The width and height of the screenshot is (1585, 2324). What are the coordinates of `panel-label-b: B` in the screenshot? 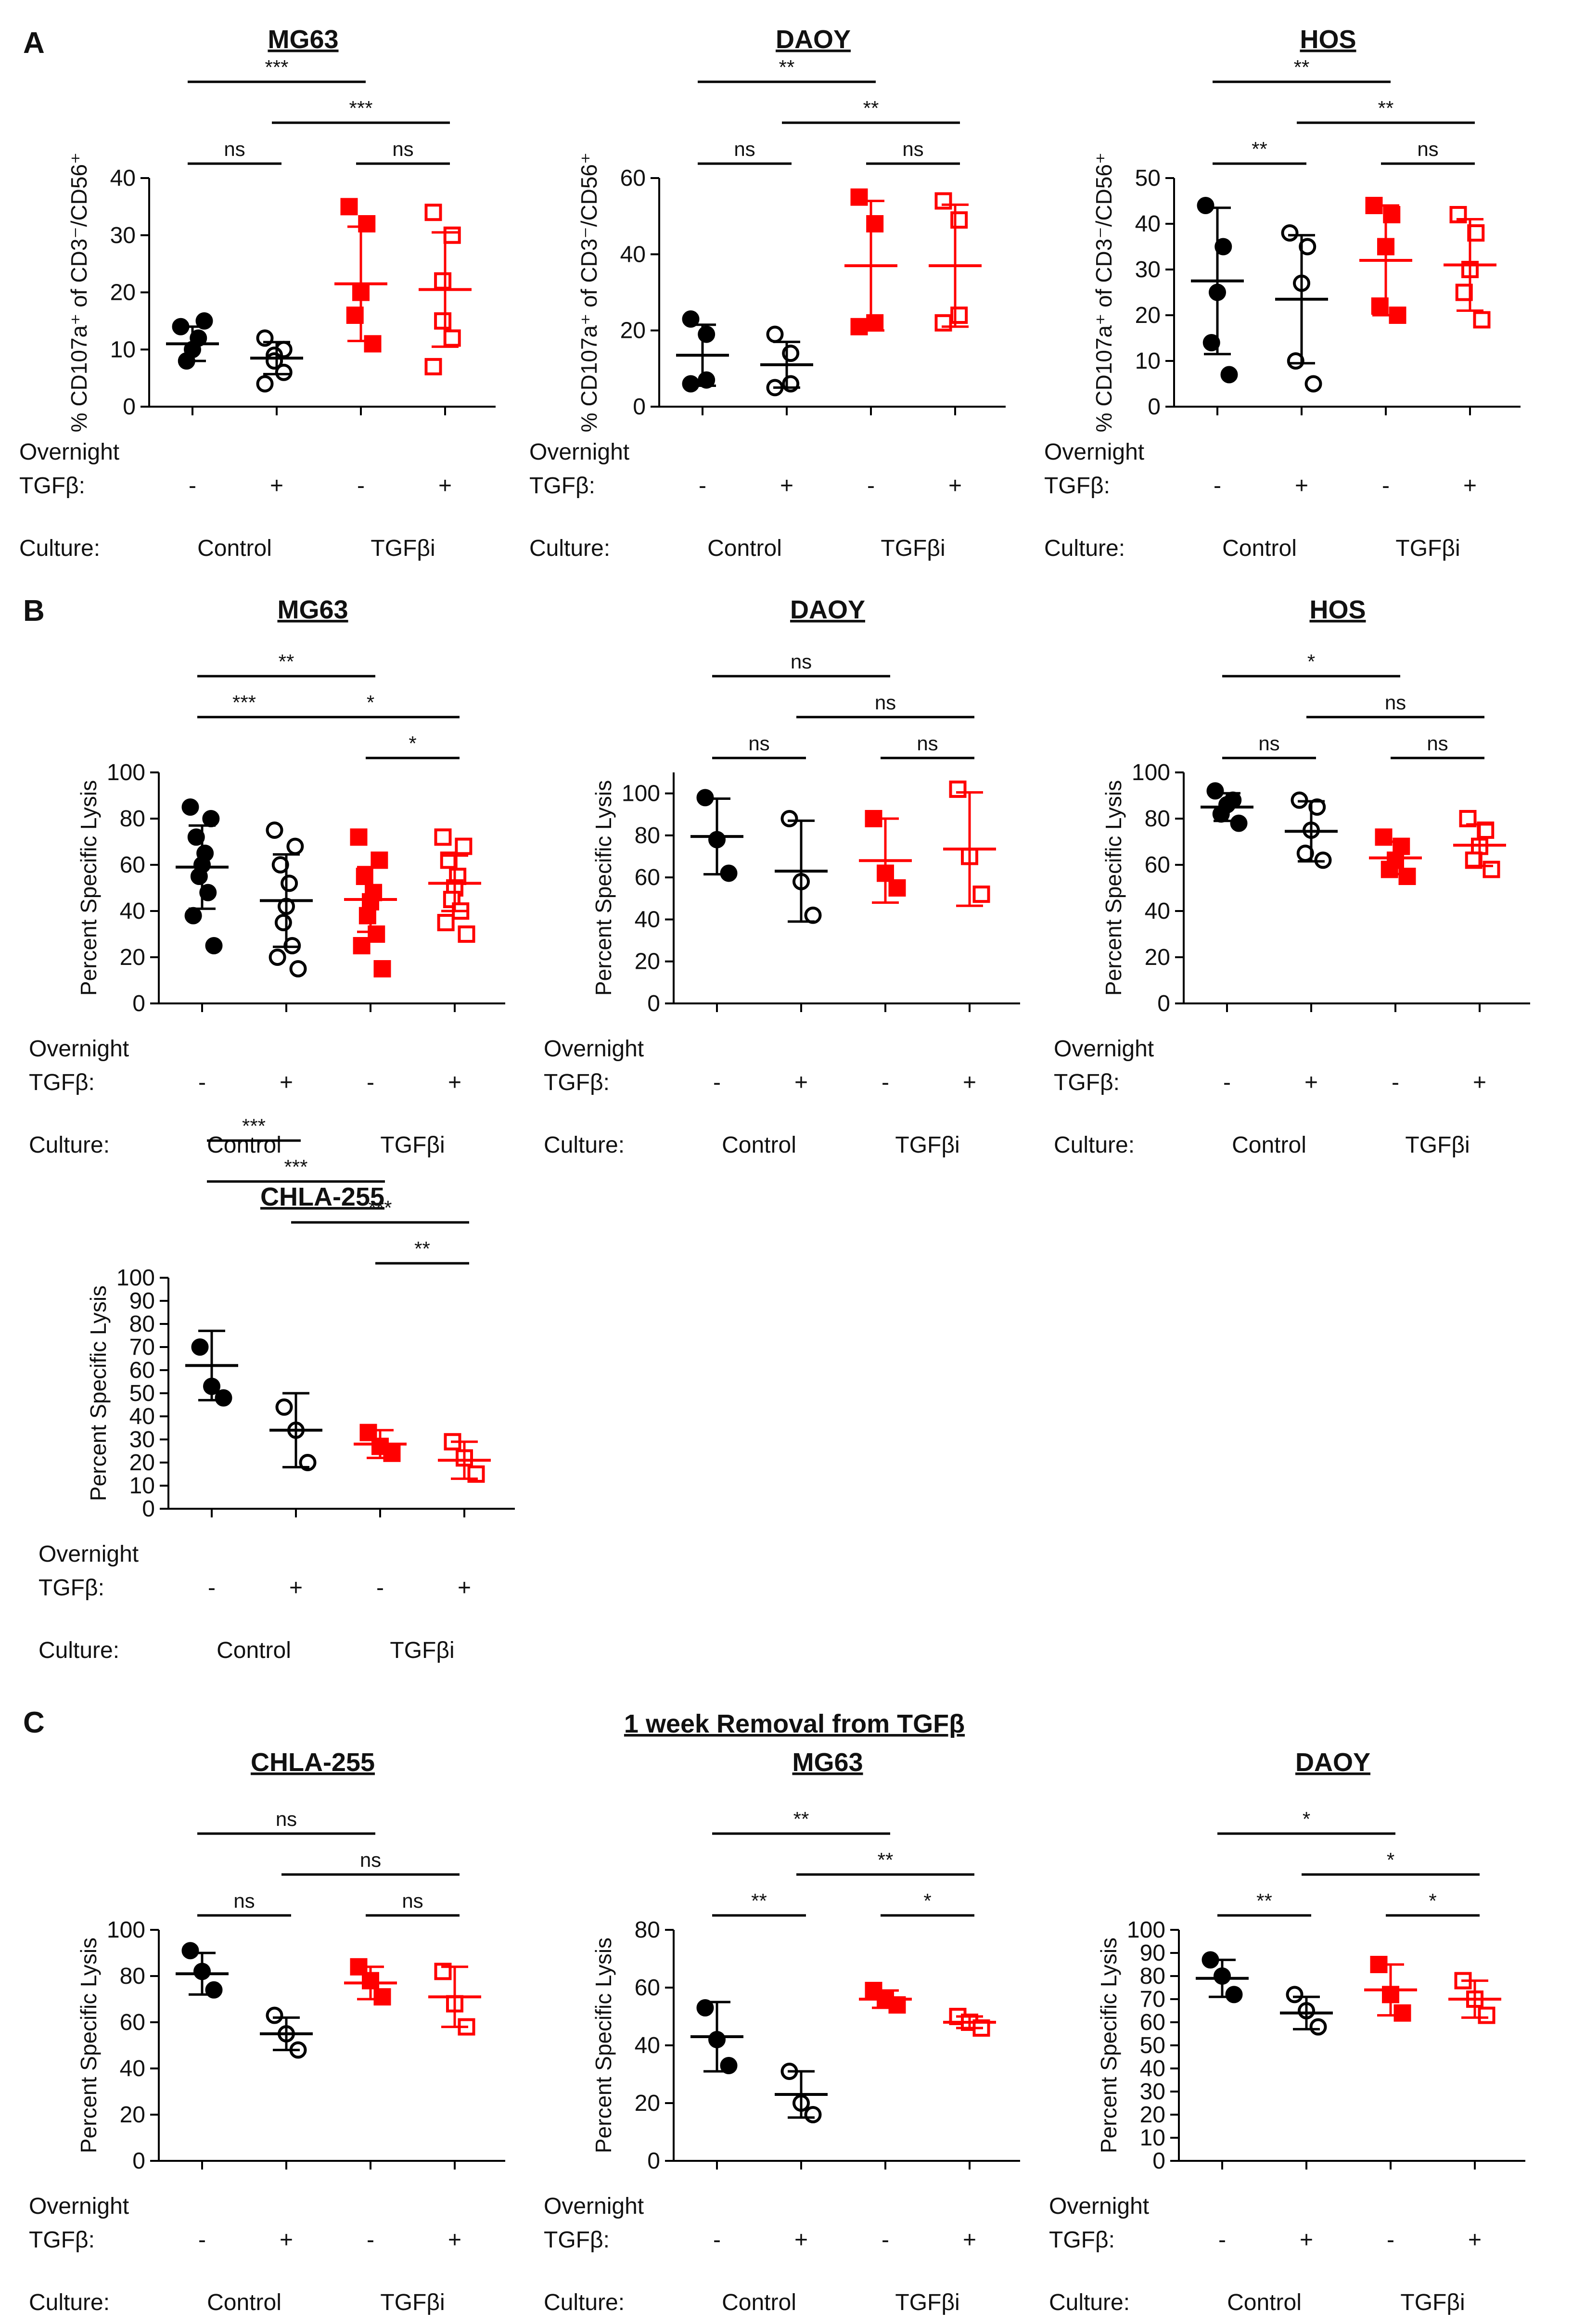 It's located at (34, 611).